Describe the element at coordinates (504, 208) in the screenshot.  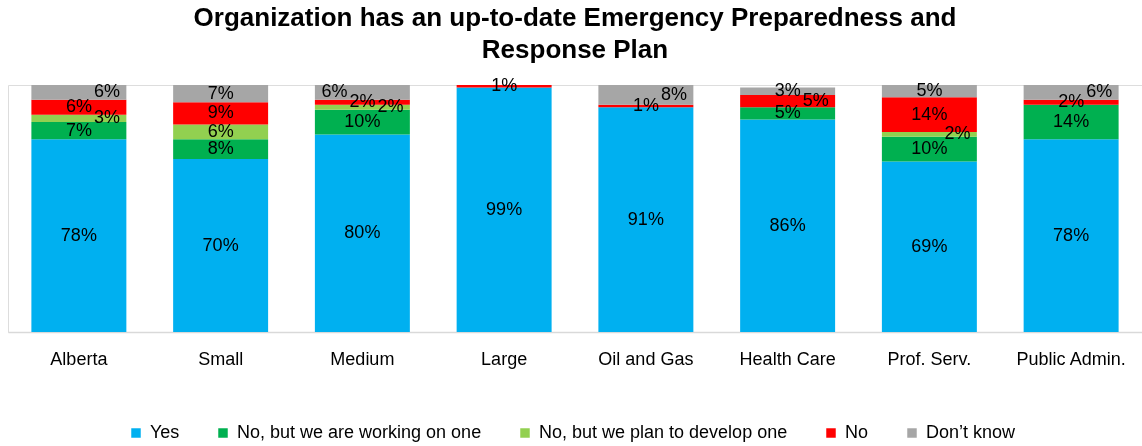
I see `data-label: 99%` at that location.